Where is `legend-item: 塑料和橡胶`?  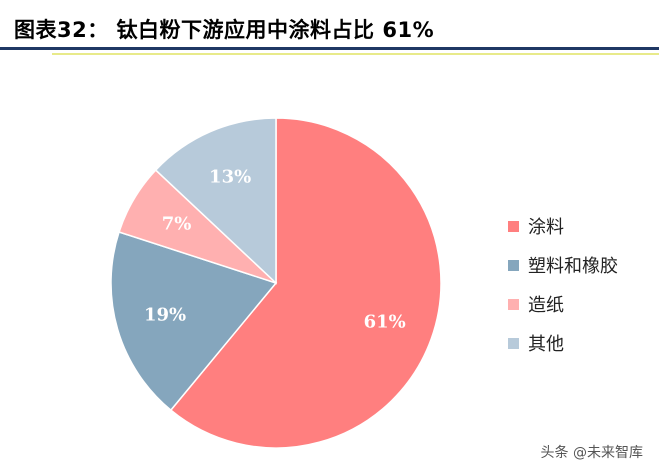 legend-item: 塑料和橡胶 is located at coordinates (563, 265).